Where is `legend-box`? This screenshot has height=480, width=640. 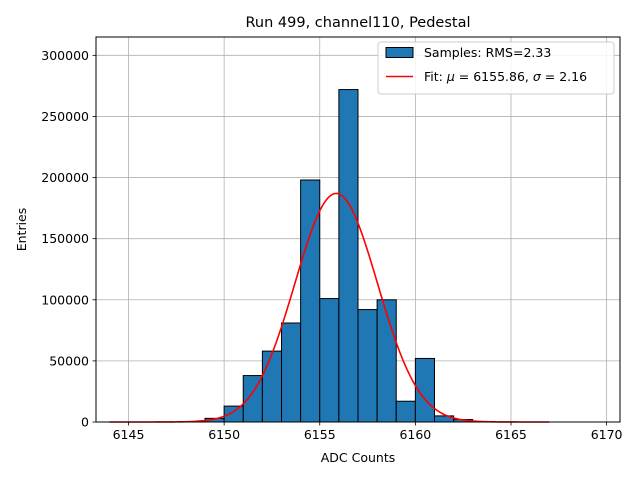
legend-box is located at coordinates (496, 68).